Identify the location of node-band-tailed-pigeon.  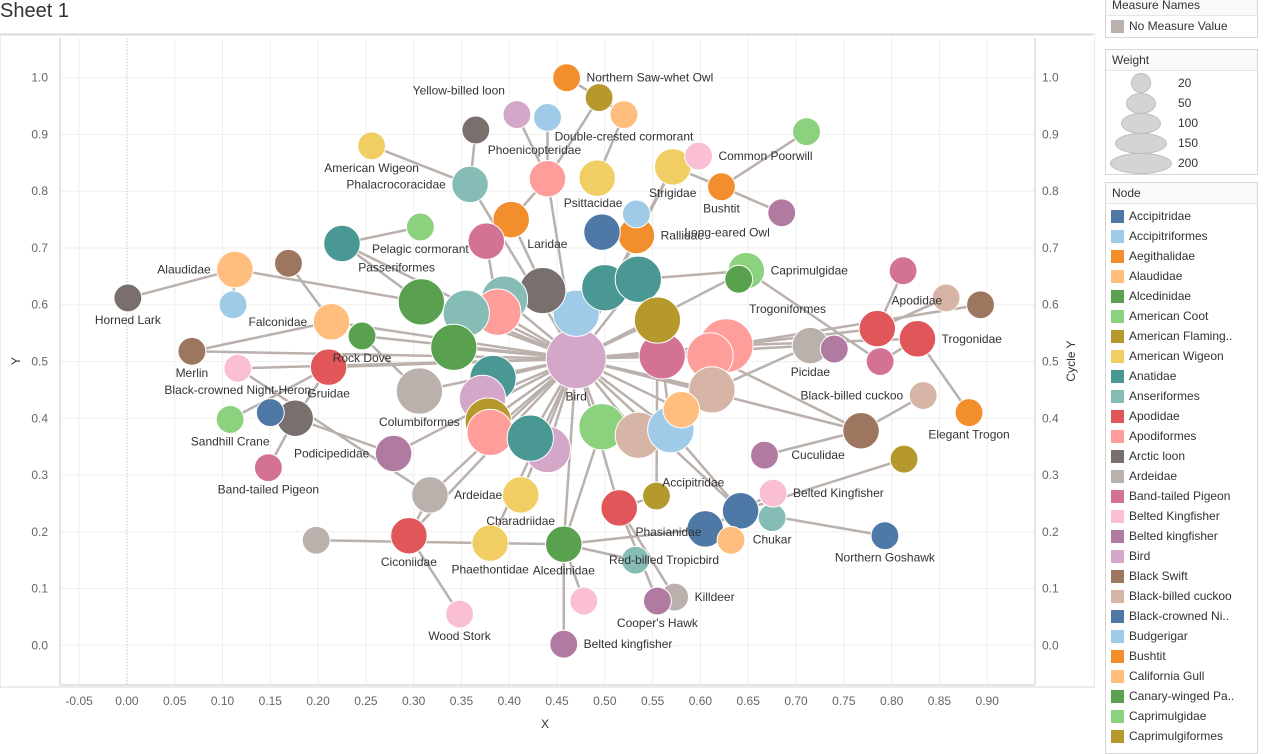
(268, 468).